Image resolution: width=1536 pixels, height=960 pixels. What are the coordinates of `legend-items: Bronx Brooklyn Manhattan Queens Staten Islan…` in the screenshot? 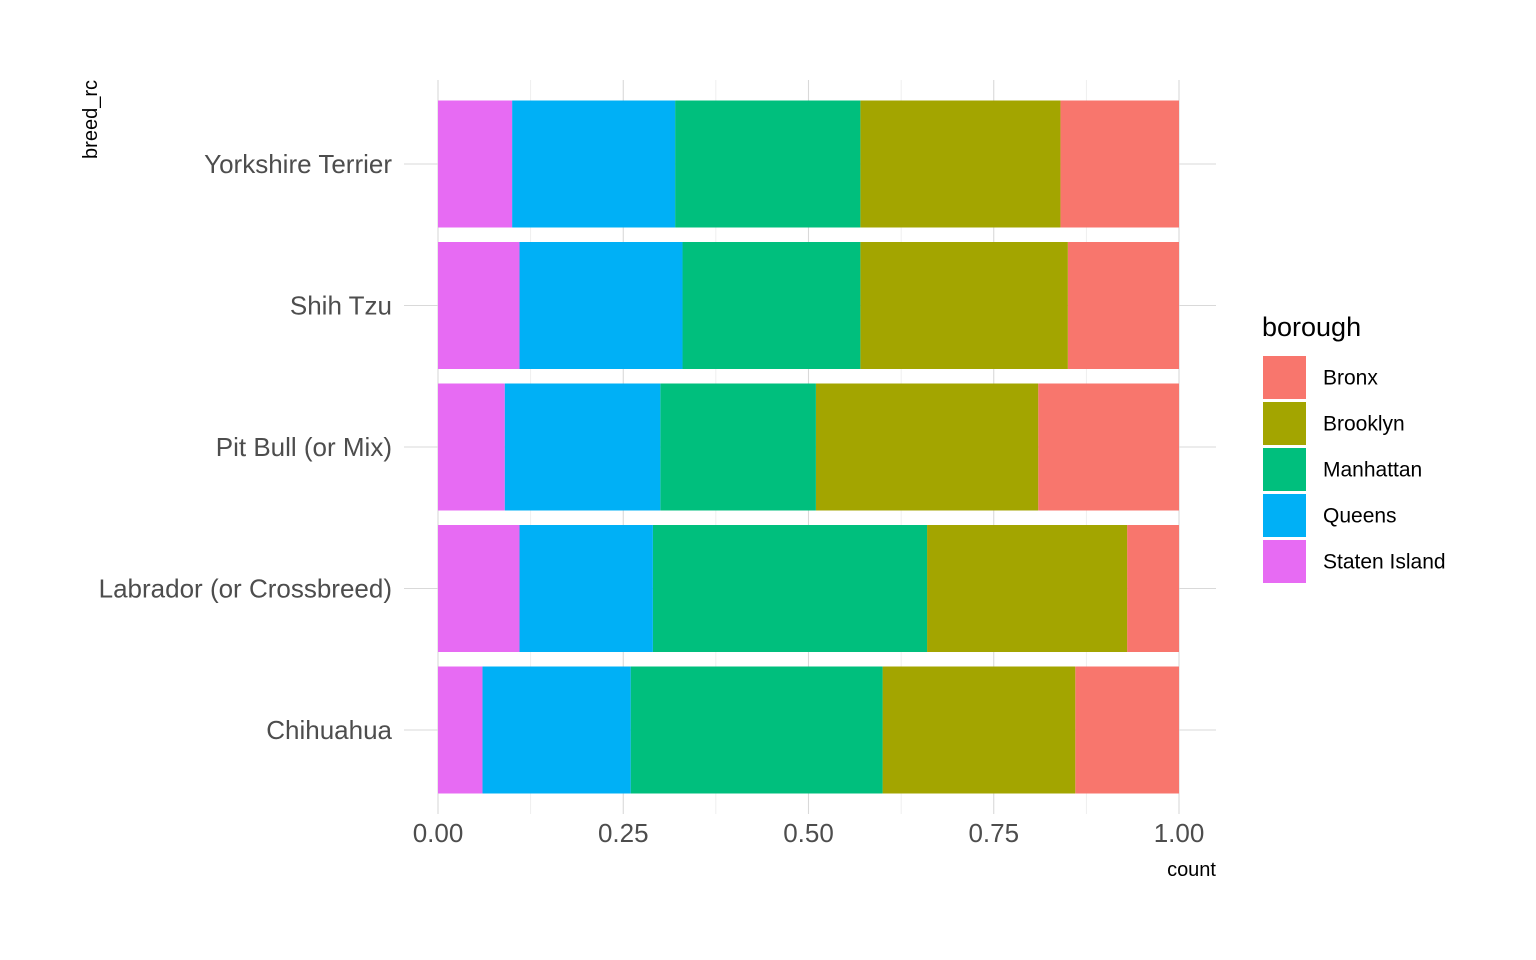 It's located at (1354, 469).